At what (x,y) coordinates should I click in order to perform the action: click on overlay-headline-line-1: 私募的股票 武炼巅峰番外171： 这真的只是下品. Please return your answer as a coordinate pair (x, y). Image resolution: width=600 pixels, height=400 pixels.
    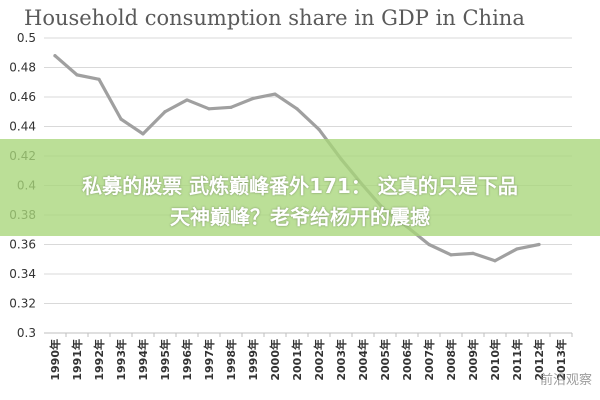
    Looking at the image, I should click on (300, 186).